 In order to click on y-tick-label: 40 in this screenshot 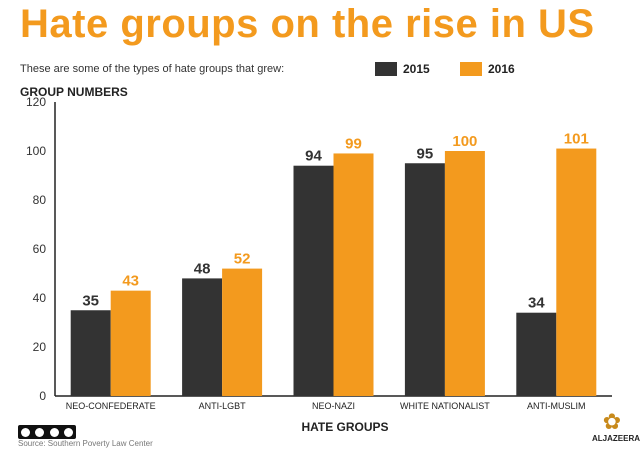, I will do `click(40, 298)`.